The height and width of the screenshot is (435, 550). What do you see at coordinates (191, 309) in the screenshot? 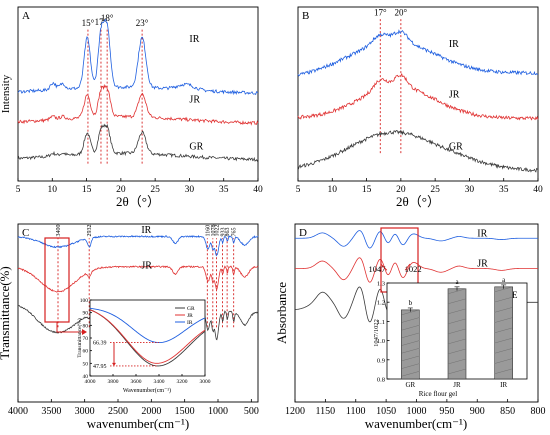
I see `inset-legend-label: GR` at bounding box center [191, 309].